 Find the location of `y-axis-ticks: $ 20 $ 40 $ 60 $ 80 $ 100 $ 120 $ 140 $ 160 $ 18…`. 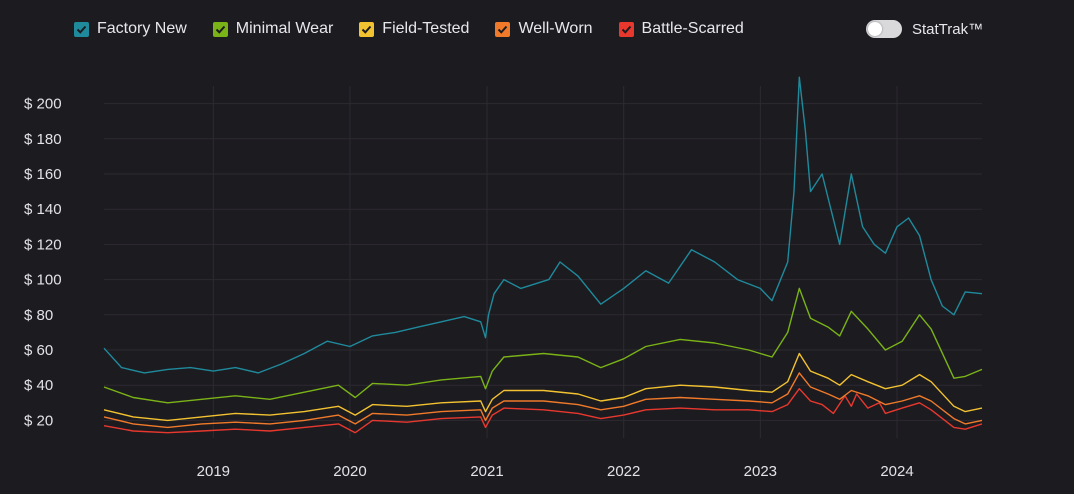

y-axis-ticks: $ 20 $ 40 $ 60 $ 80 $ 100 $ 120 $ 140 $ 160 $ 18… is located at coordinates (43, 263).